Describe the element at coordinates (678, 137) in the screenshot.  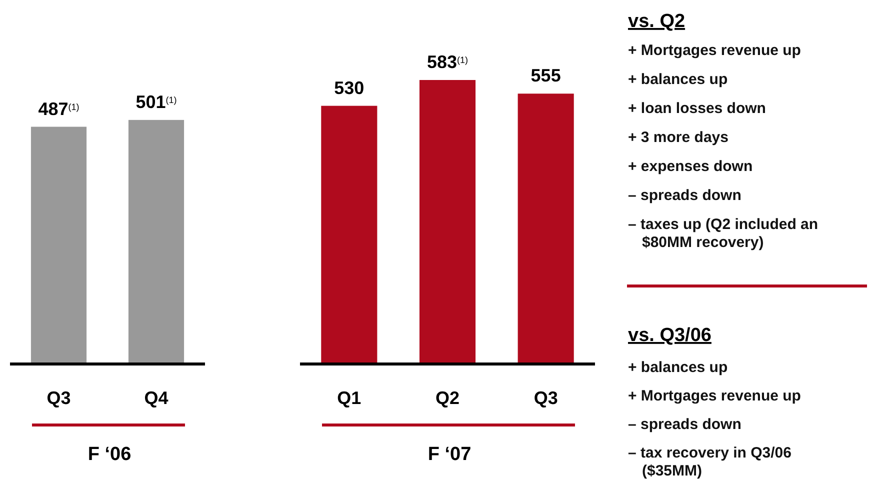
I see `text: + 3 more days` at that location.